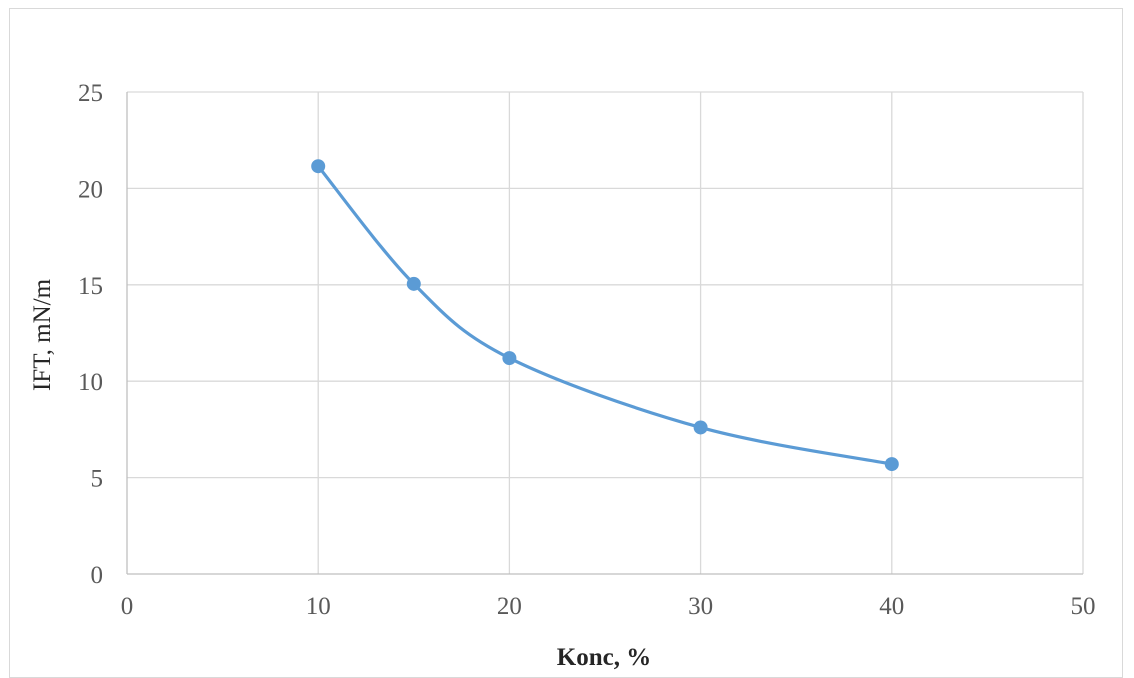  I want to click on x-tick-label: 50, so click(1083, 606).